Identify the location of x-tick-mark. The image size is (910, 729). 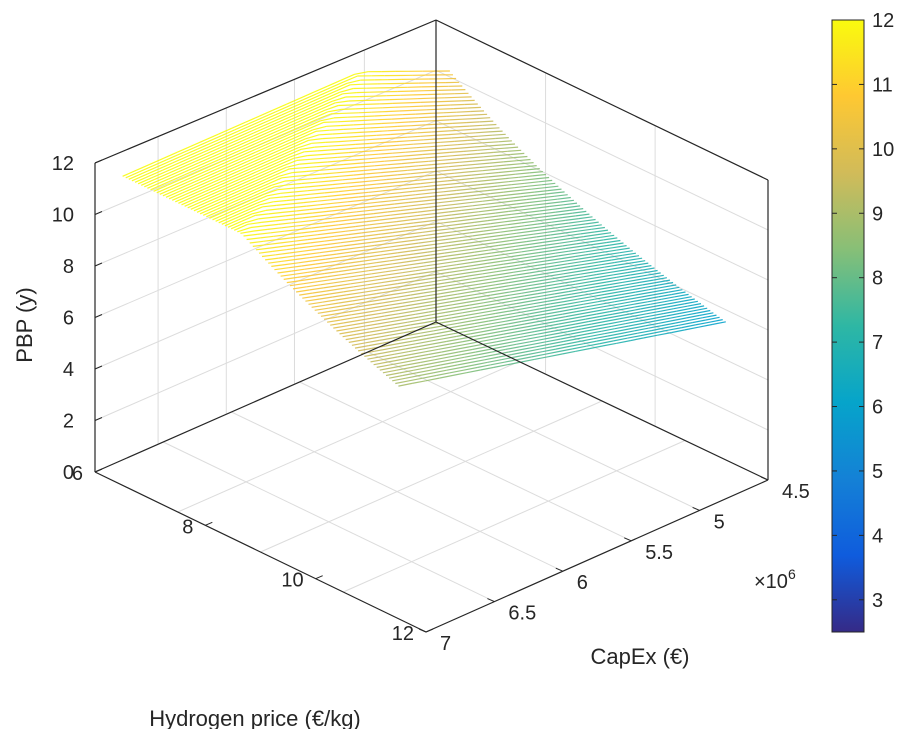
(209, 523).